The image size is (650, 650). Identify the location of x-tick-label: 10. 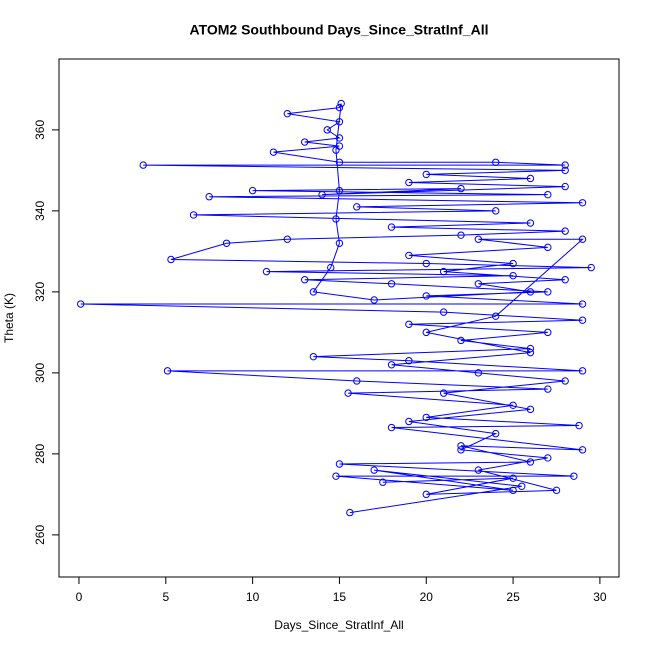
(253, 597).